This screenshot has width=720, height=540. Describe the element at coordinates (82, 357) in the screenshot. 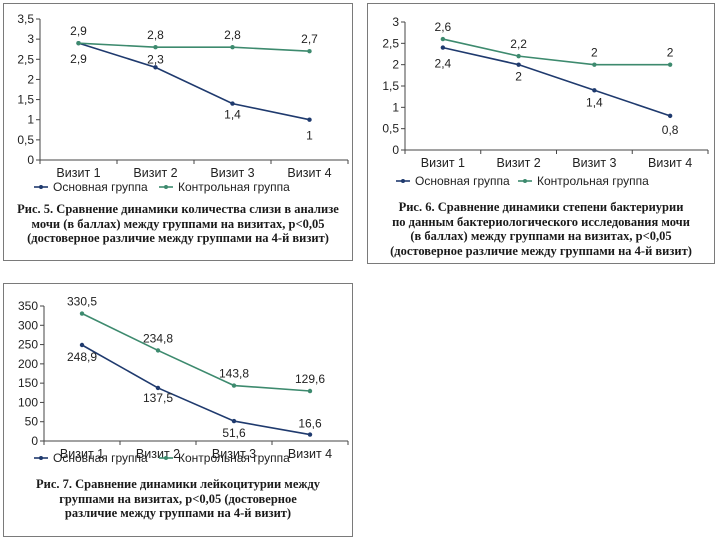

I see `data-label-main: 248,9` at that location.